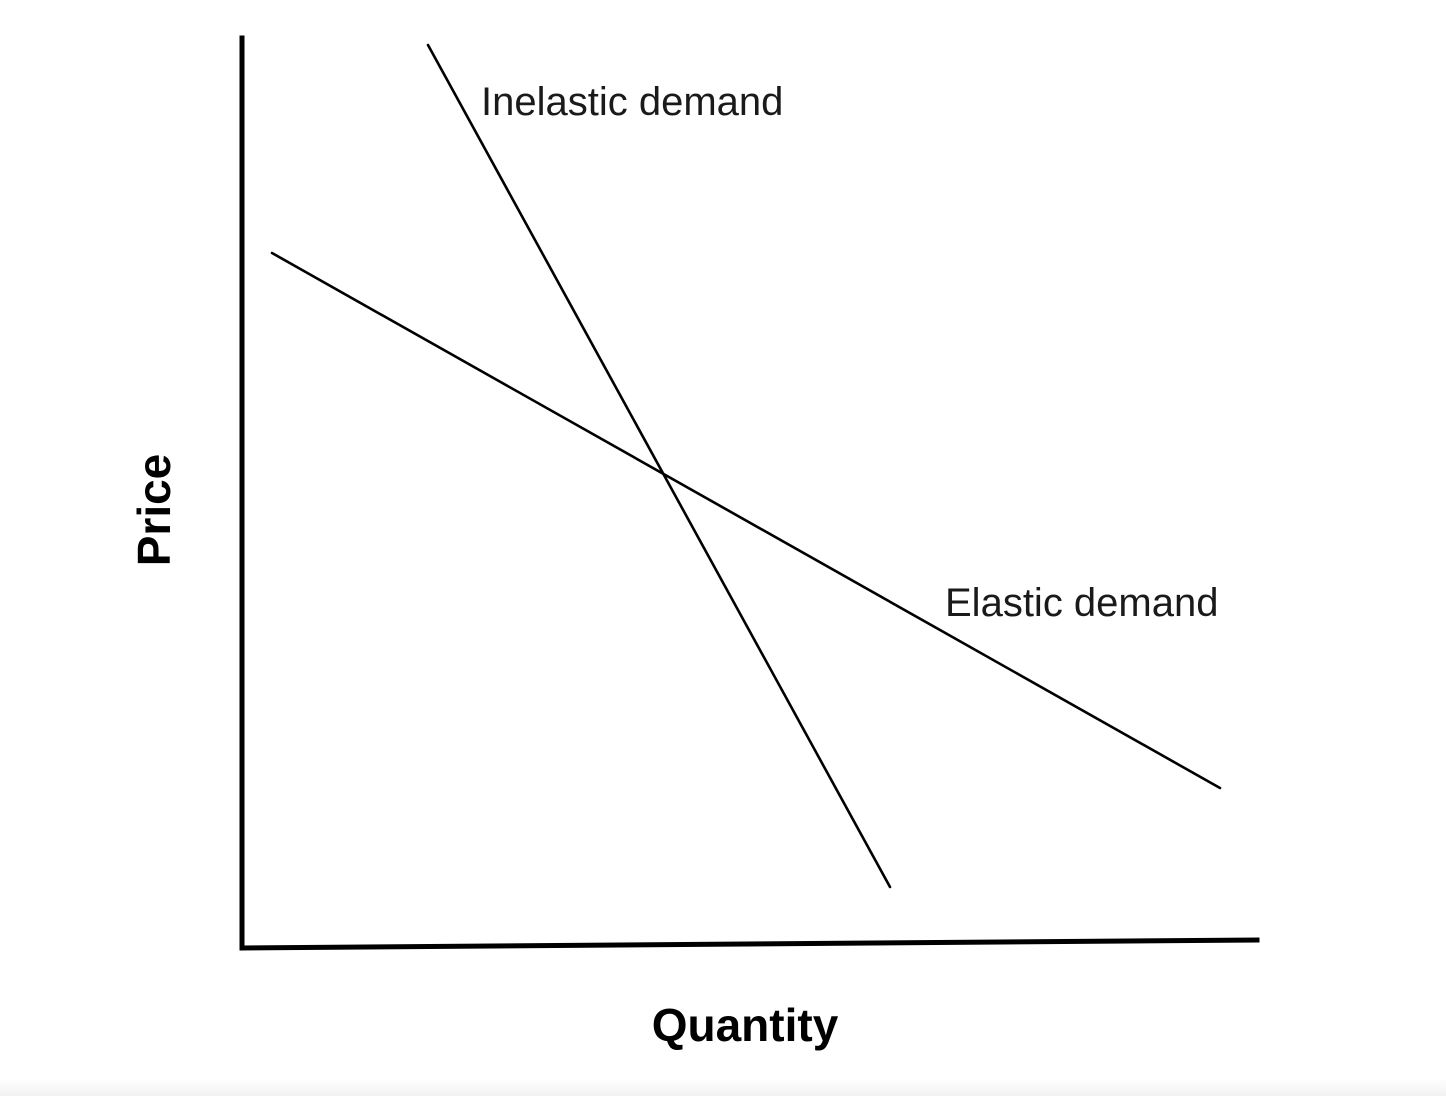 Image resolution: width=1446 pixels, height=1096 pixels. I want to click on x-axis-title: Quantity, so click(745, 1025).